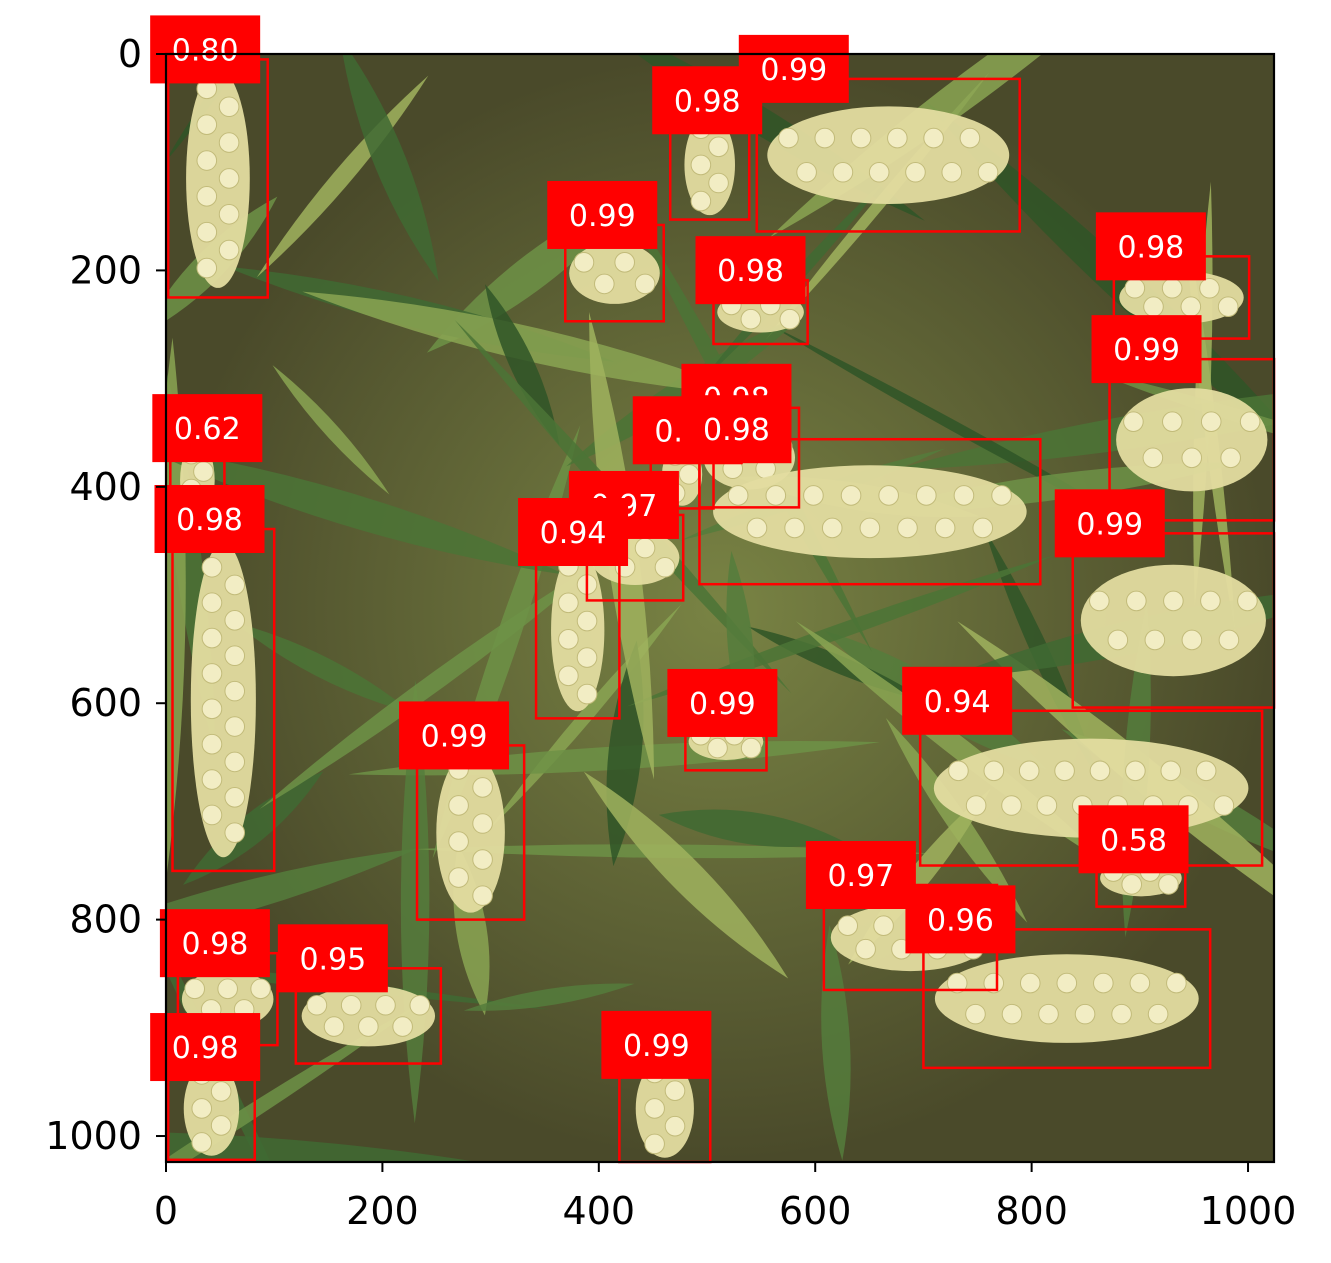 Image resolution: width=1331 pixels, height=1263 pixels. What do you see at coordinates (382, 1211) in the screenshot?
I see `x-tick-label: 200` at bounding box center [382, 1211].